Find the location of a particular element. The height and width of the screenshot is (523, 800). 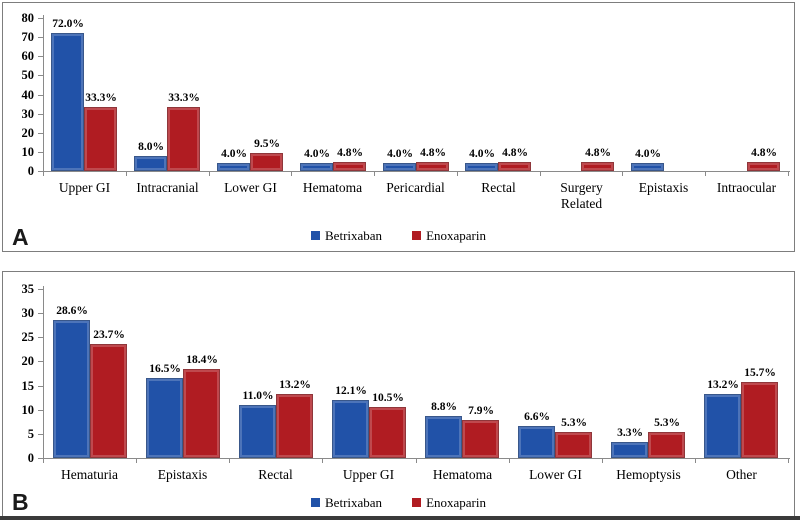

y-tick-label: 20 is located at coordinates (28, 361).